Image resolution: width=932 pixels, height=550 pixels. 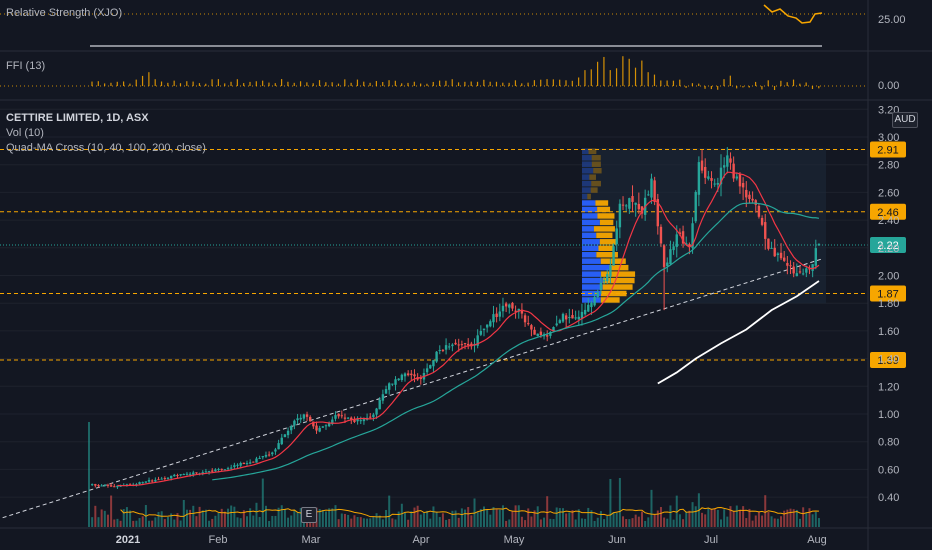 I want to click on ffi-pane, so click(x=434, y=73).